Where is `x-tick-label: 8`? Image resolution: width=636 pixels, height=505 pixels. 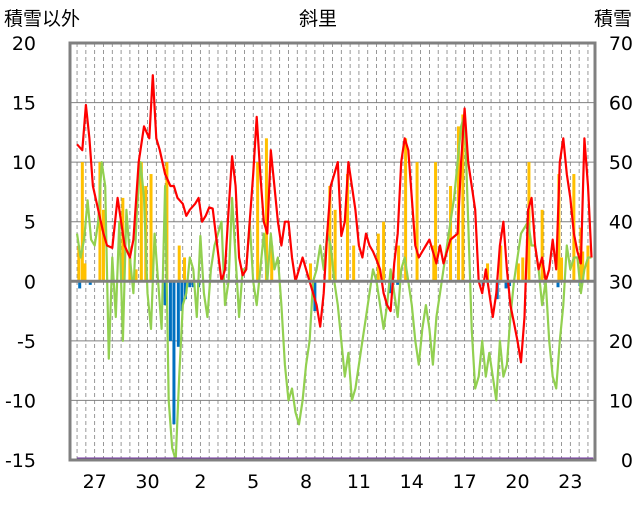
x-tick-label: 8 is located at coordinates (306, 482).